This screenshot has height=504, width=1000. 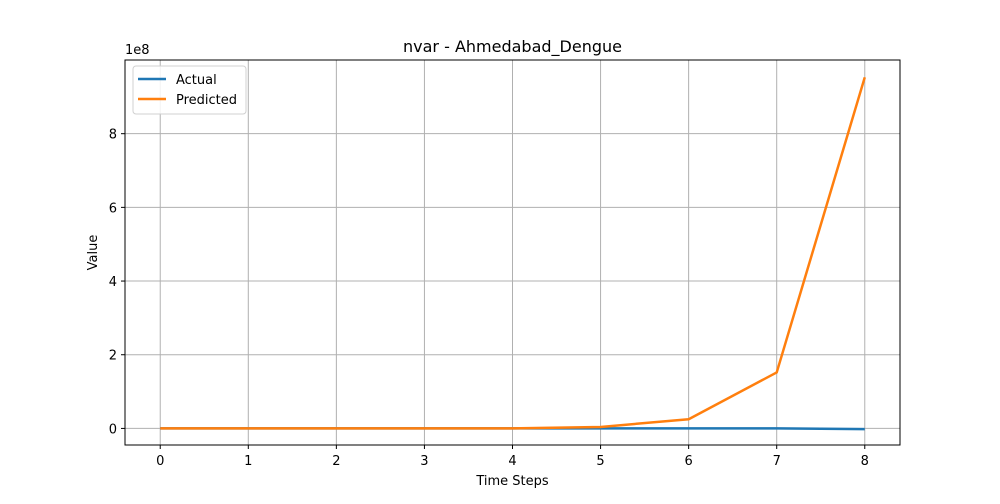 I want to click on y-tick-label: 2, so click(x=113, y=356).